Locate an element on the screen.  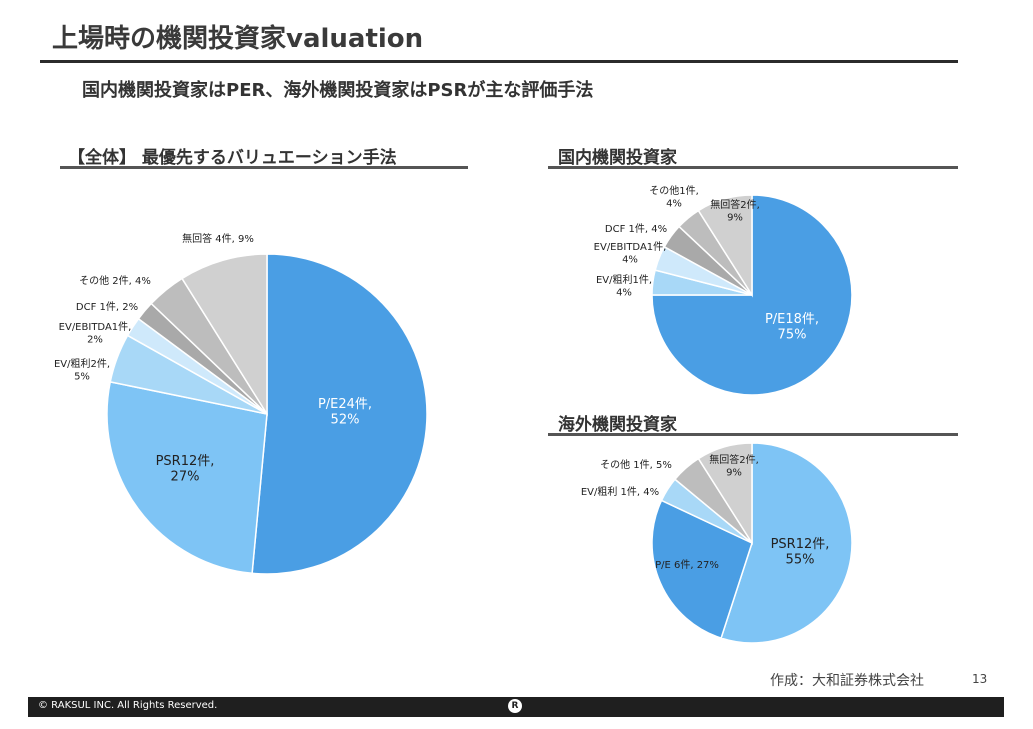
raksul-logo-icon: R is located at coordinates (515, 706).